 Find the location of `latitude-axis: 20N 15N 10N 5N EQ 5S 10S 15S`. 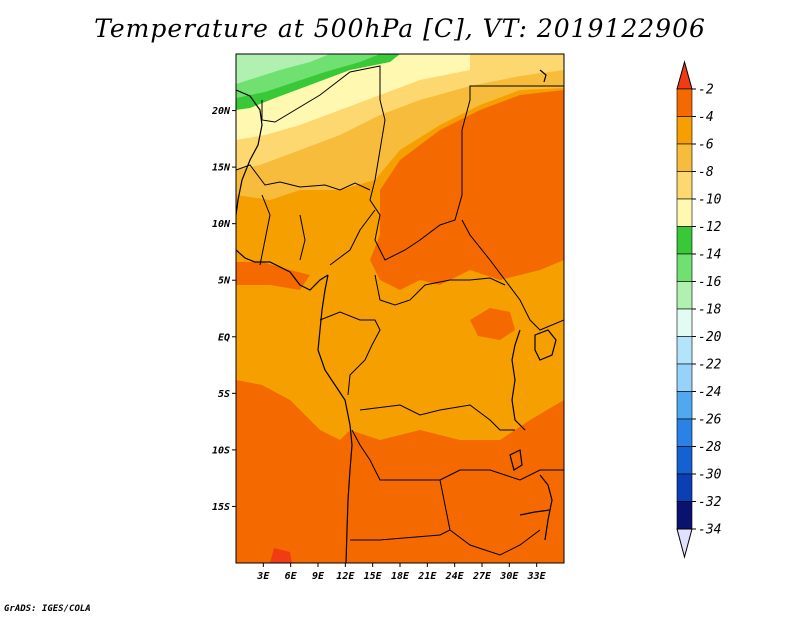

latitude-axis: 20N 15N 10N 5N EQ 5S 10S 15S is located at coordinates (223, 309).